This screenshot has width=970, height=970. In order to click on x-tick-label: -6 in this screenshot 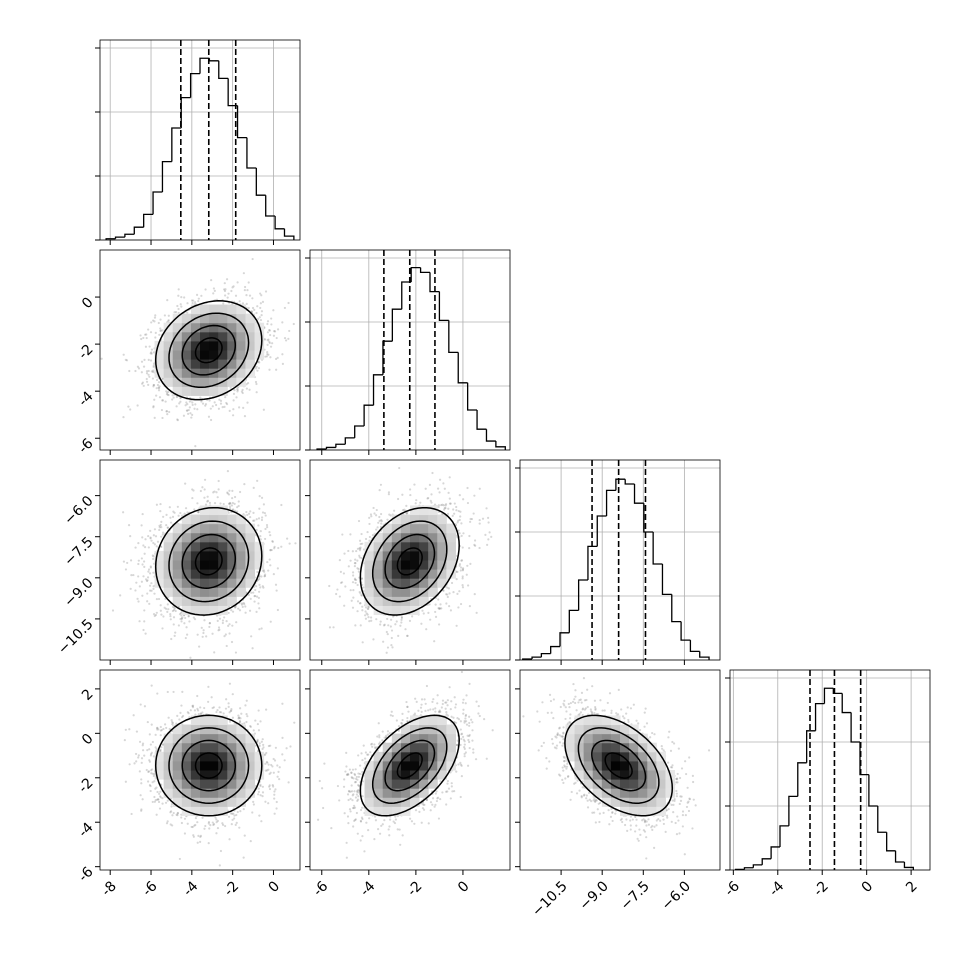, I will do `click(732, 888)`.